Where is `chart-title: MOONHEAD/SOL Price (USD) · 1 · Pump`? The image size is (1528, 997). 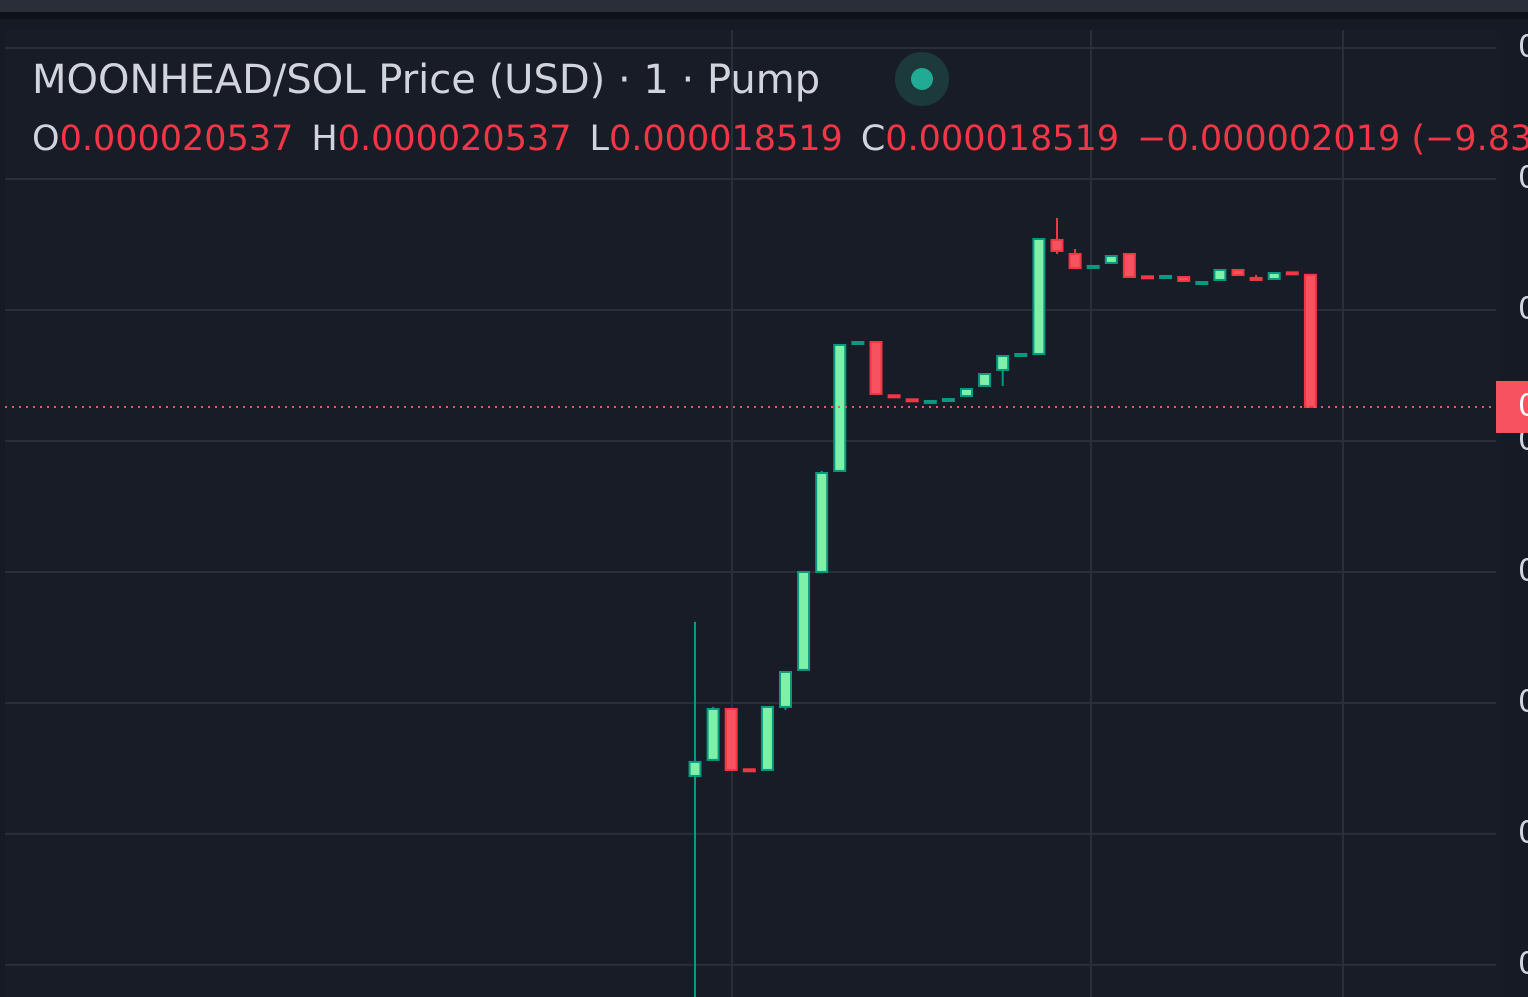 chart-title: MOONHEAD/SOL Price (USD) · 1 · Pump is located at coordinates (426, 80).